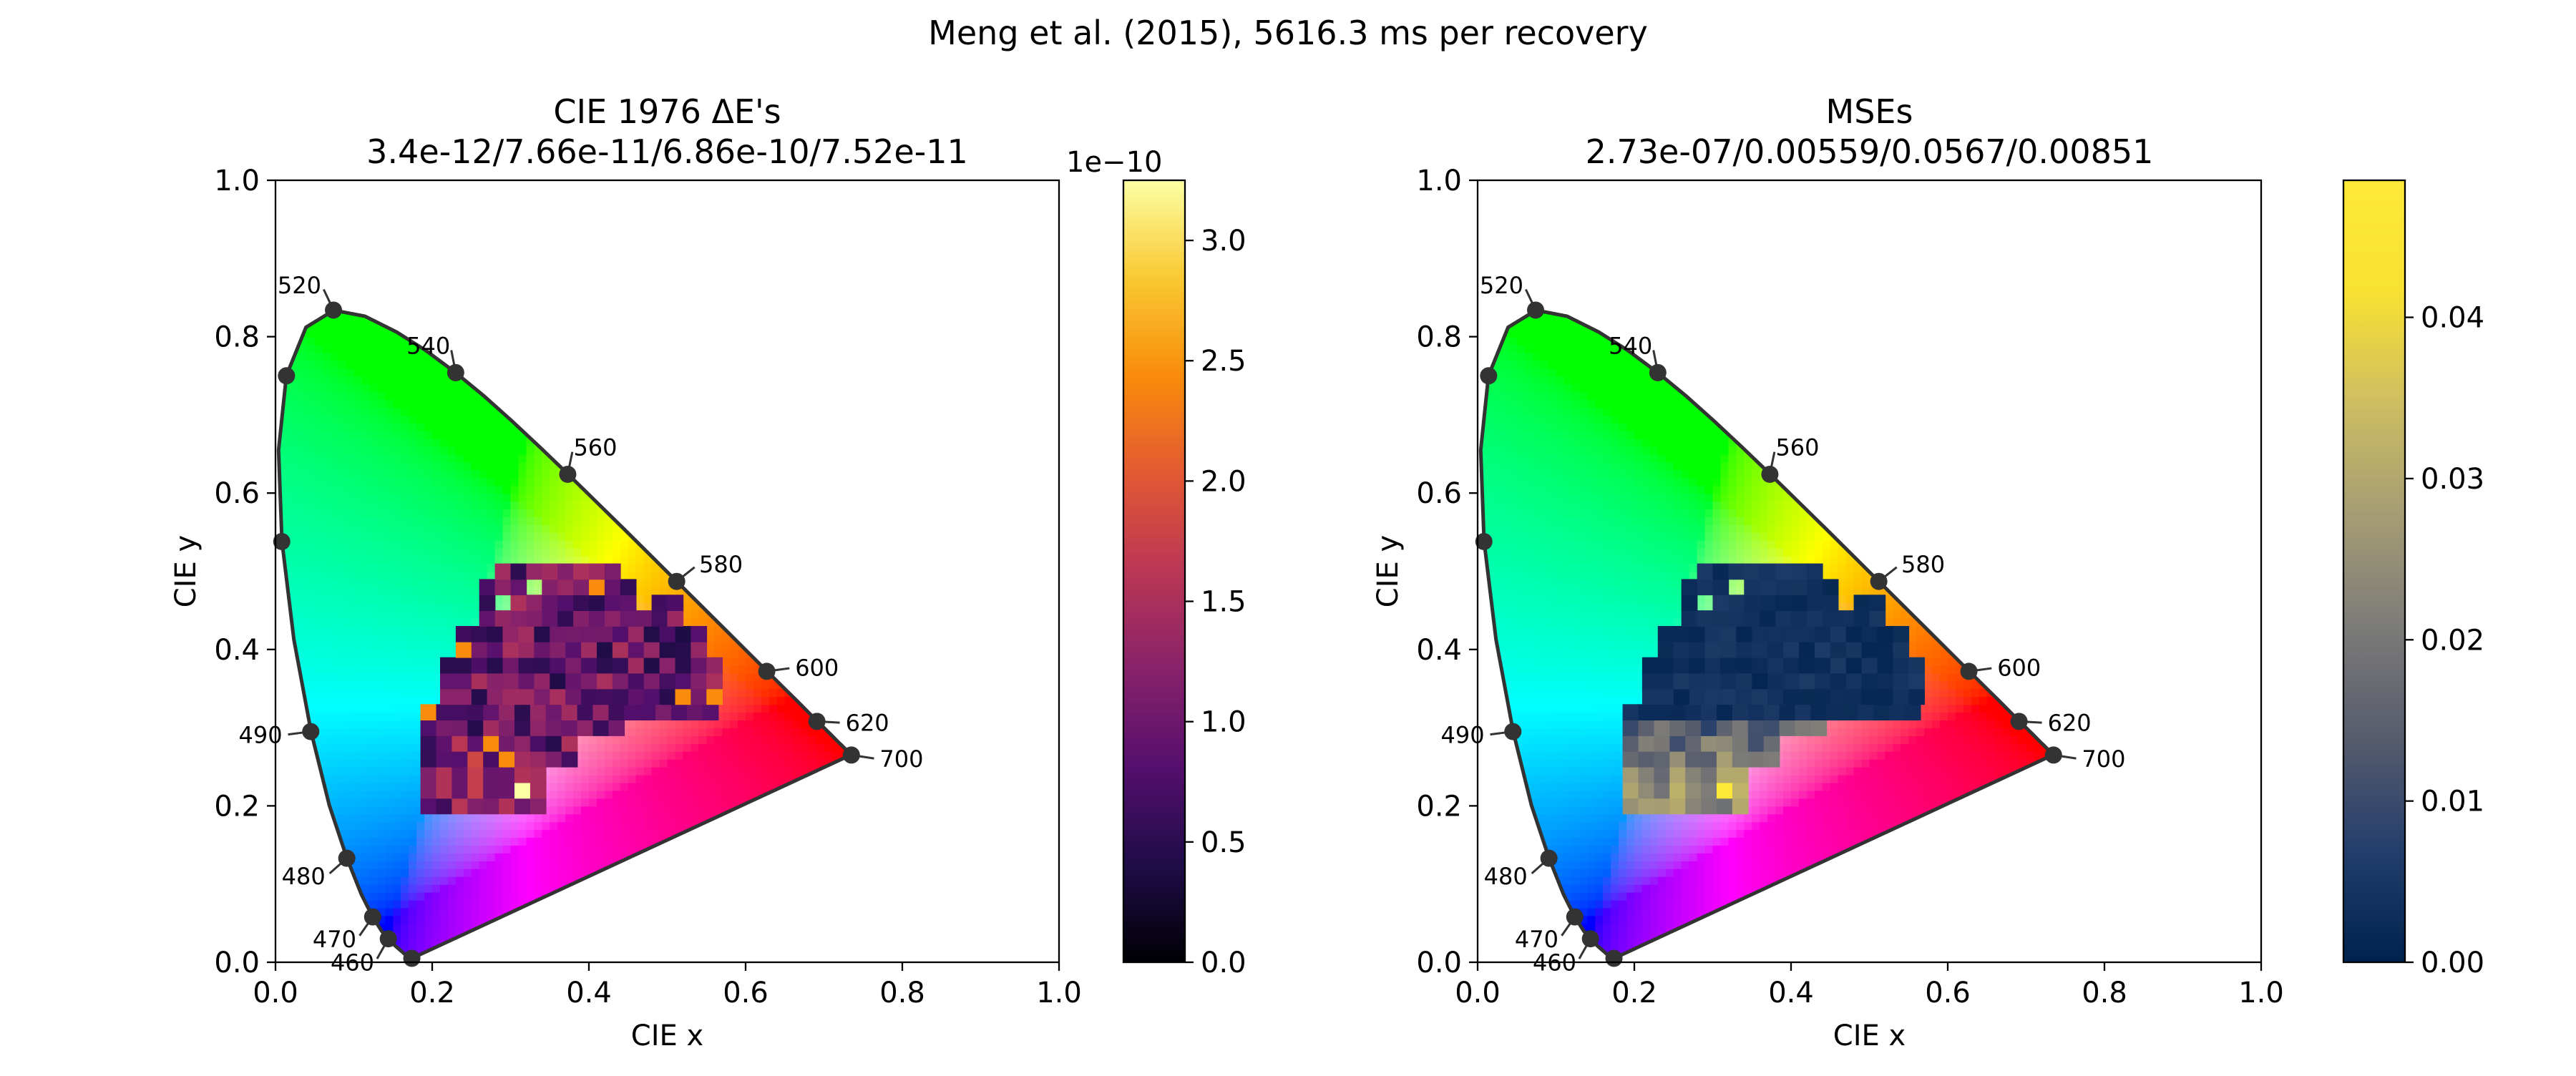 This screenshot has width=2576, height=1076. What do you see at coordinates (746, 993) in the screenshot?
I see `x-tick-label: 0.6` at bounding box center [746, 993].